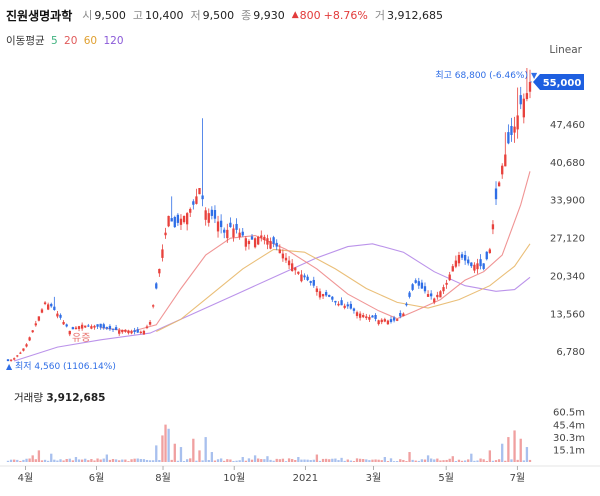 Image resolution: width=600 pixels, height=496 pixels. I want to click on scale-mode-button: Linear, so click(565, 50).